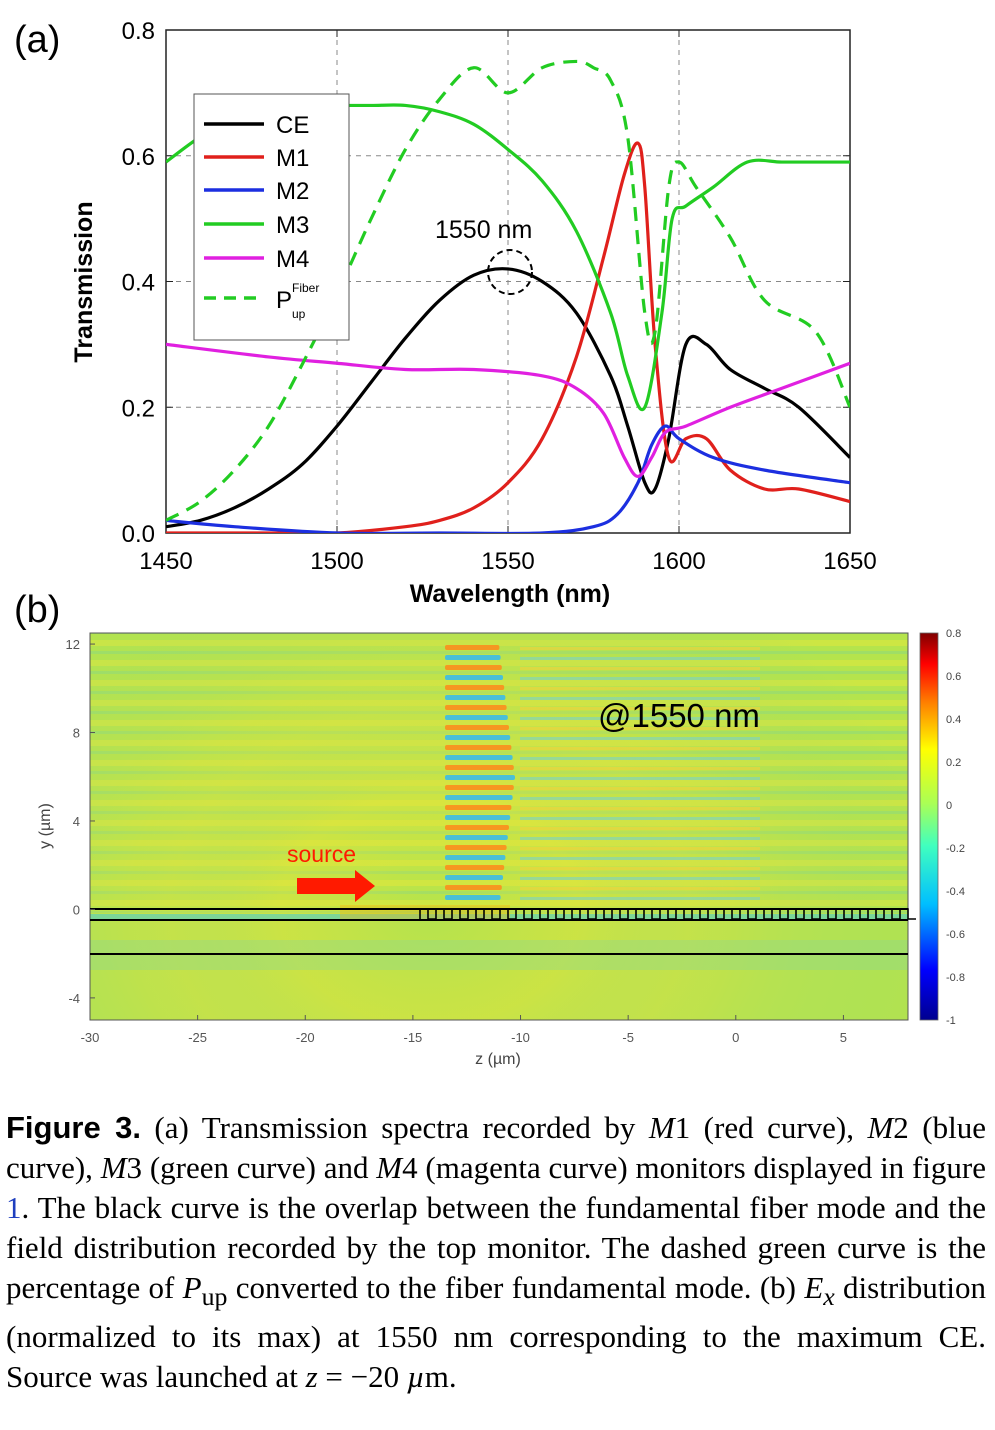 The height and width of the screenshot is (1430, 995). Describe the element at coordinates (336, 886) in the screenshot. I see `source-arrow` at that location.